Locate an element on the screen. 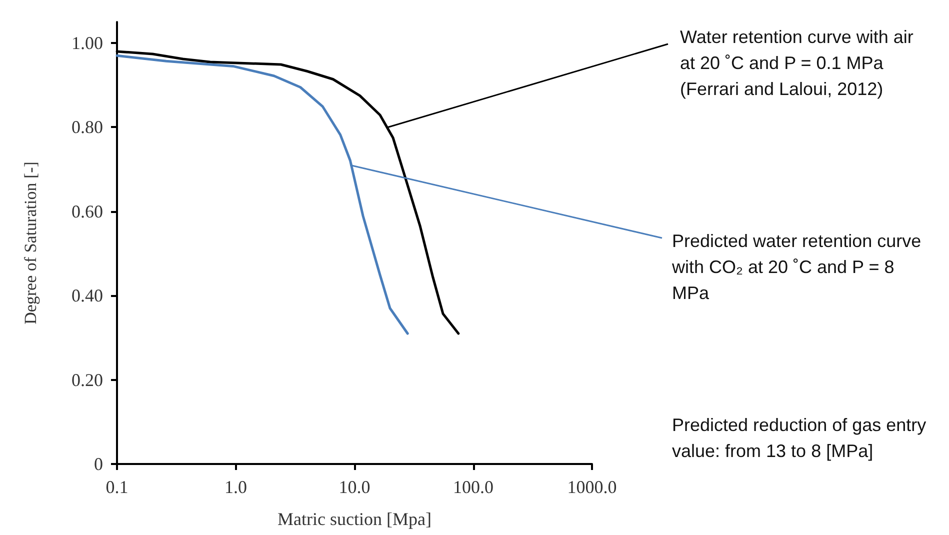 The image size is (949, 535). y-axis-title: Degree of Saturation [-] is located at coordinates (30, 243).